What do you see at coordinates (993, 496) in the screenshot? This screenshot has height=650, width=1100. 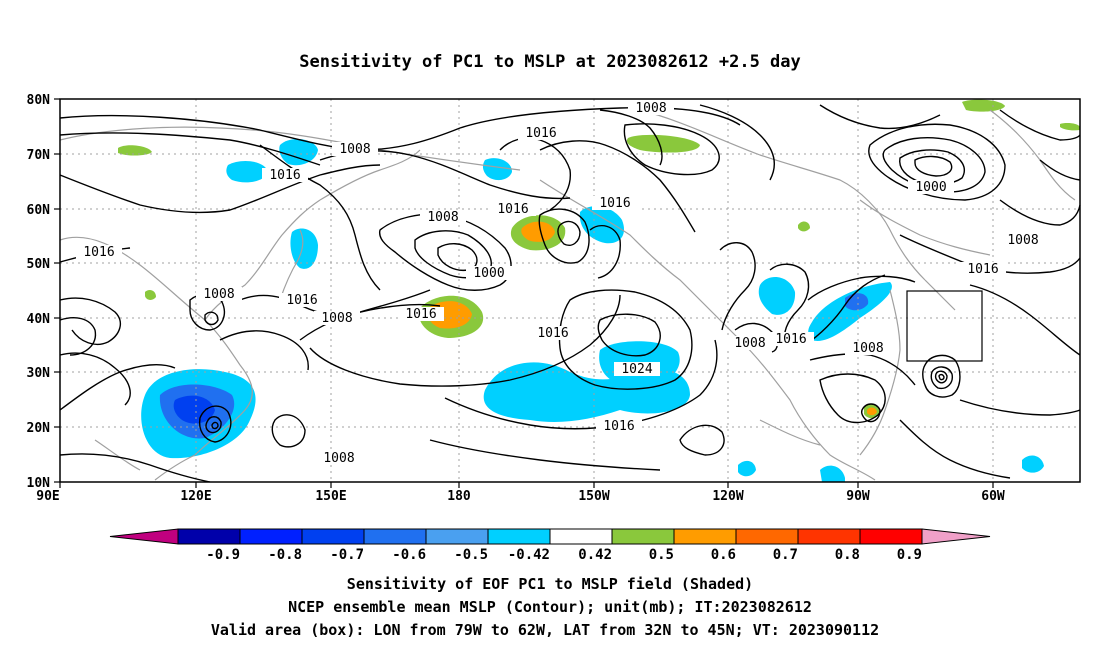 I see `x-tick-label: 60W` at bounding box center [993, 496].